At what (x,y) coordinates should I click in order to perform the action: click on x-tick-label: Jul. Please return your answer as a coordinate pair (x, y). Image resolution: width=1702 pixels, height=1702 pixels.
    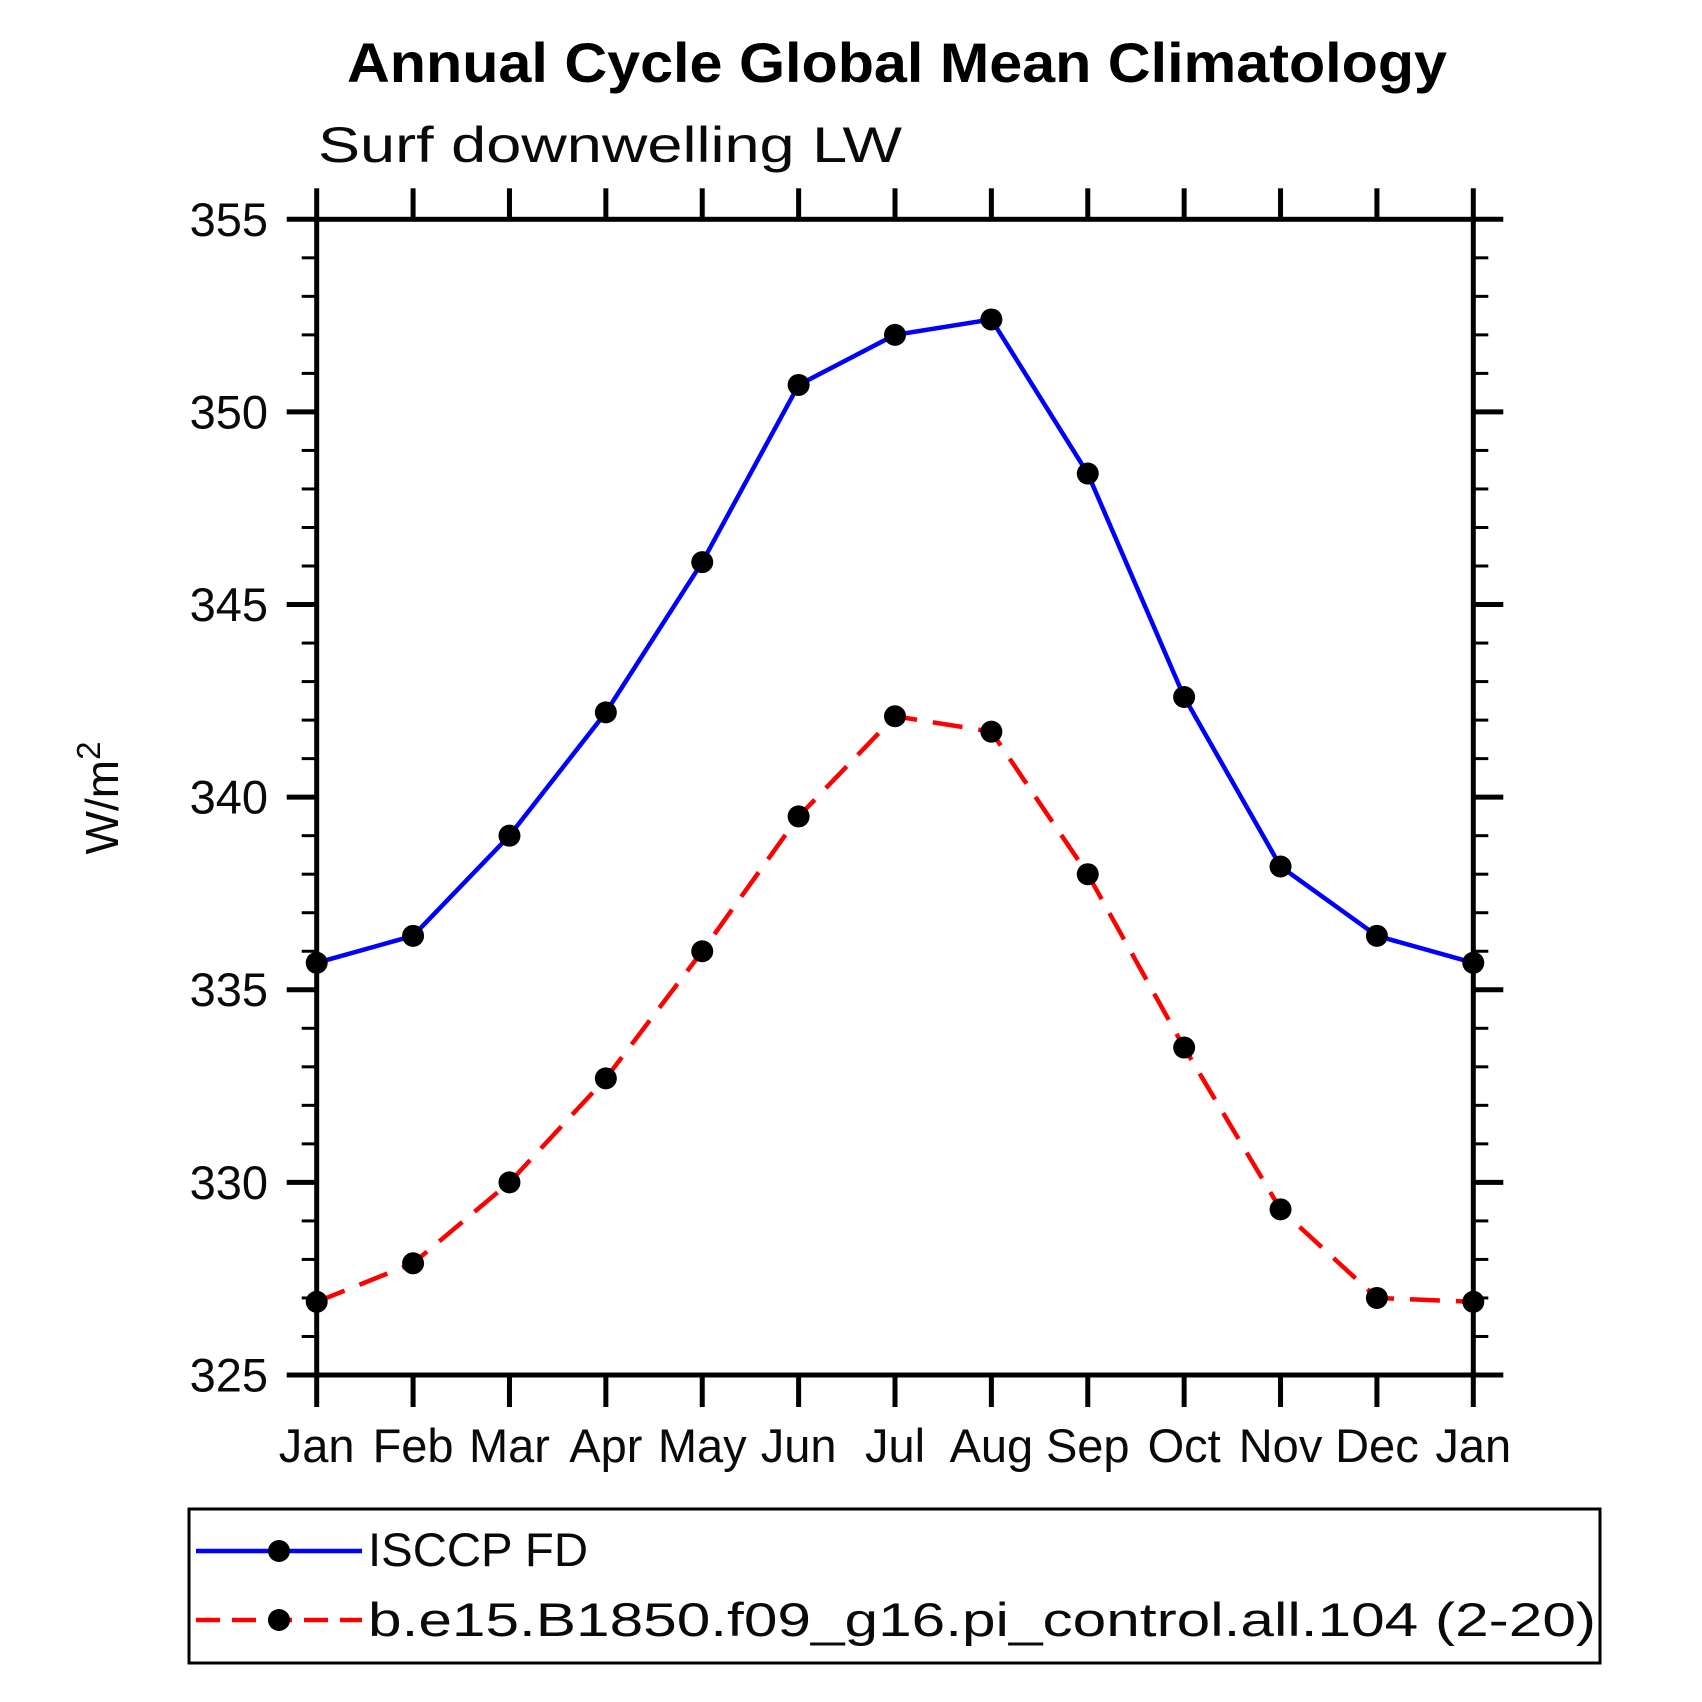
    Looking at the image, I should click on (895, 1445).